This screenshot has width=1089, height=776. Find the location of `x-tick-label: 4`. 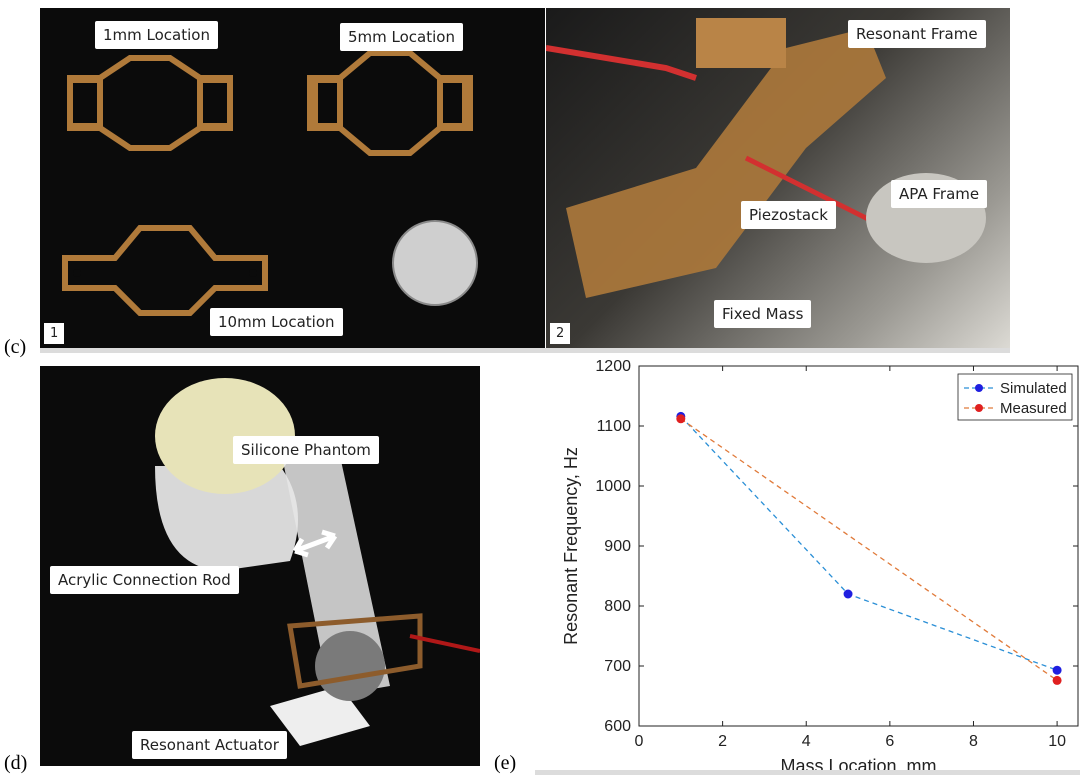

x-tick-label: 4 is located at coordinates (806, 741).